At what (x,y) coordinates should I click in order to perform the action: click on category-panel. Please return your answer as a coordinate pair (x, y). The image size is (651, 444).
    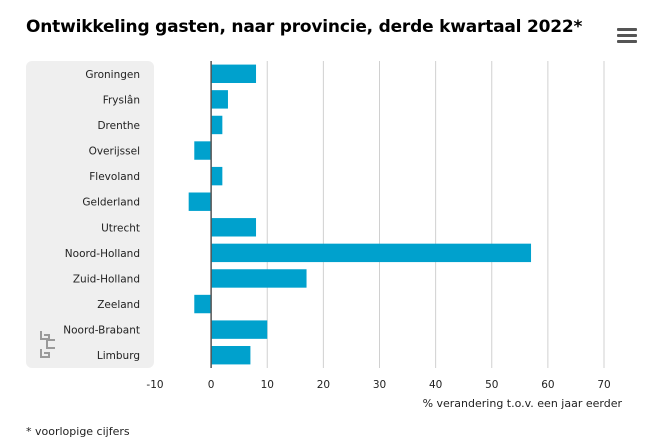
    Looking at the image, I should click on (90, 214).